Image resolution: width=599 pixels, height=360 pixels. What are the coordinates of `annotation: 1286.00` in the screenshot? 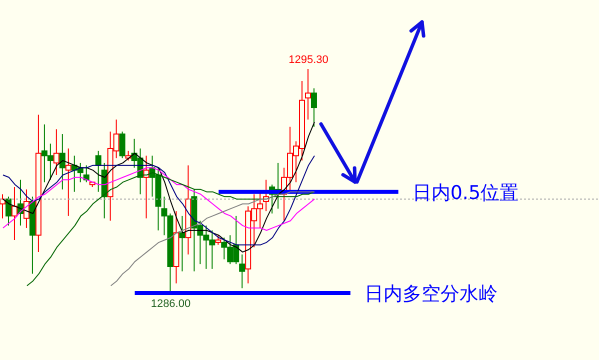 It's located at (170, 304).